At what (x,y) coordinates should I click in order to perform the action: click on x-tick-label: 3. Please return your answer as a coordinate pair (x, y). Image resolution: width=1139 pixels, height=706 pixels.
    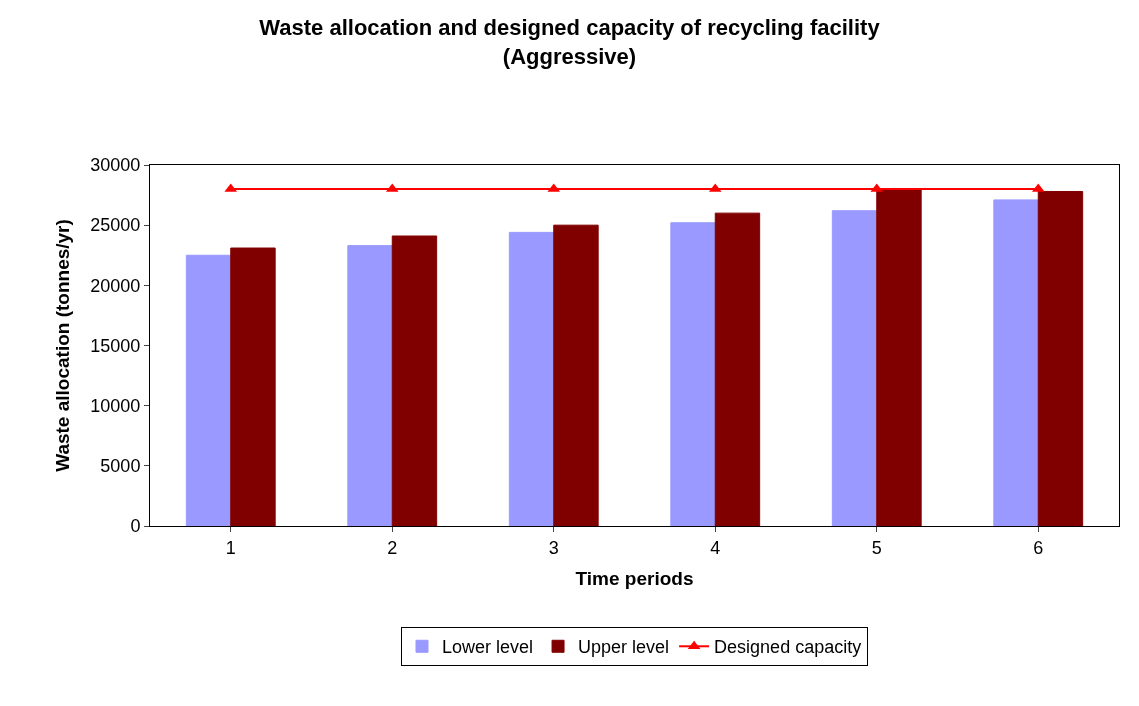
    Looking at the image, I should click on (553, 547).